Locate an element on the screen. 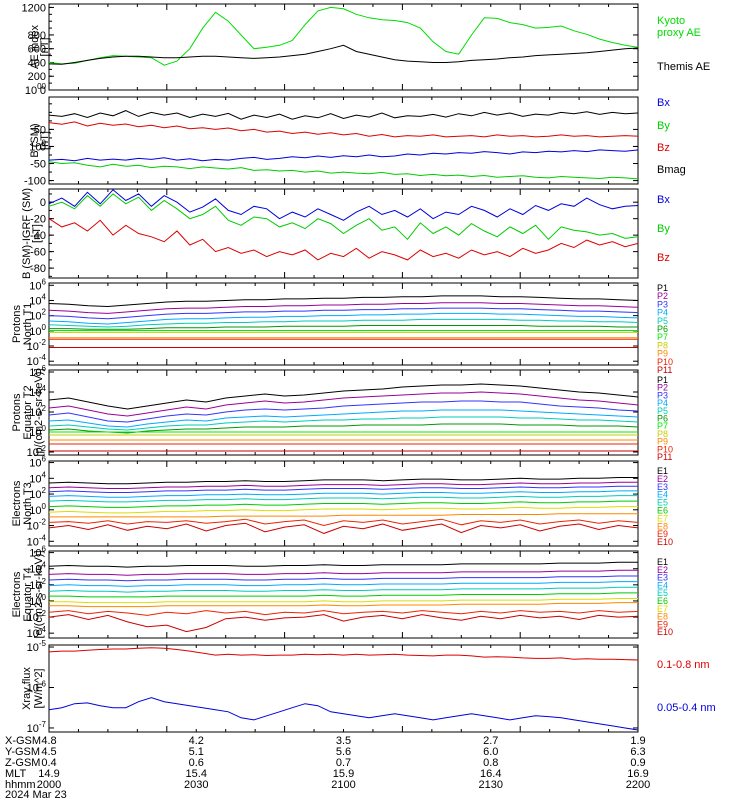 This screenshot has height=800, width=750. x-axis-value: 0.6 is located at coordinates (196, 763).